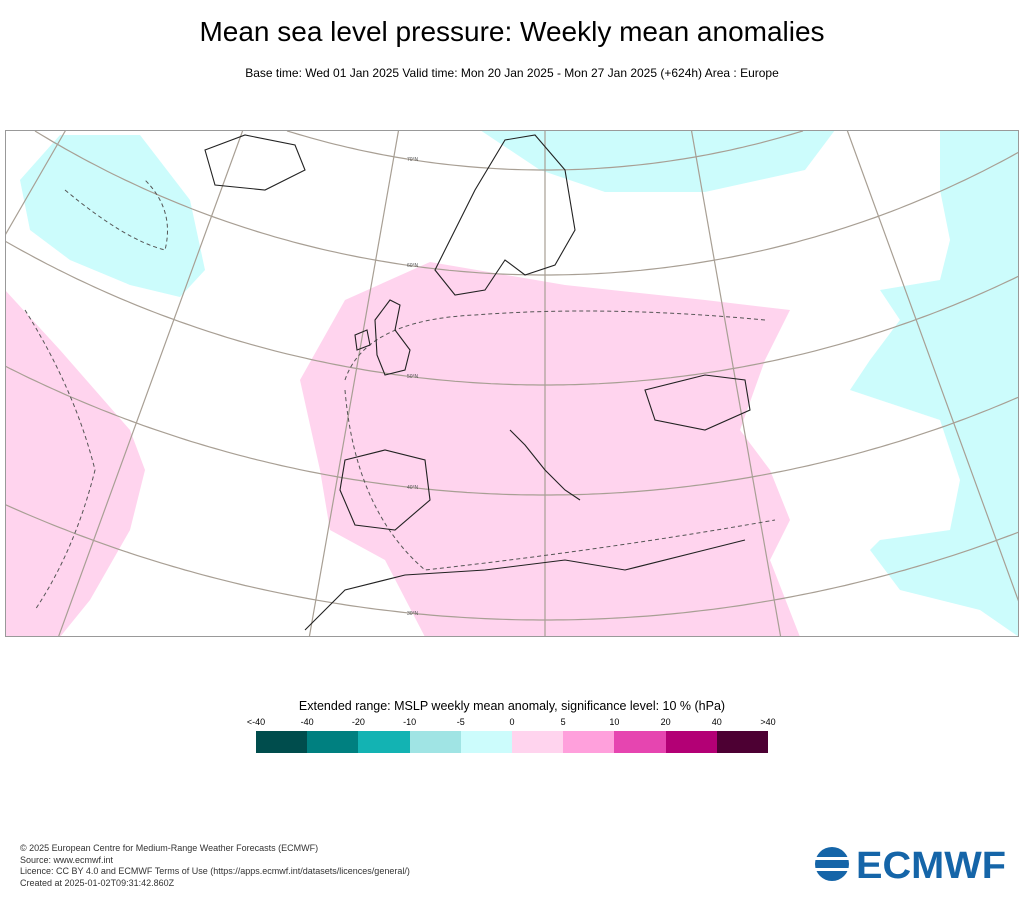  I want to click on ecmwf-logo: ECMWF, so click(910, 864).